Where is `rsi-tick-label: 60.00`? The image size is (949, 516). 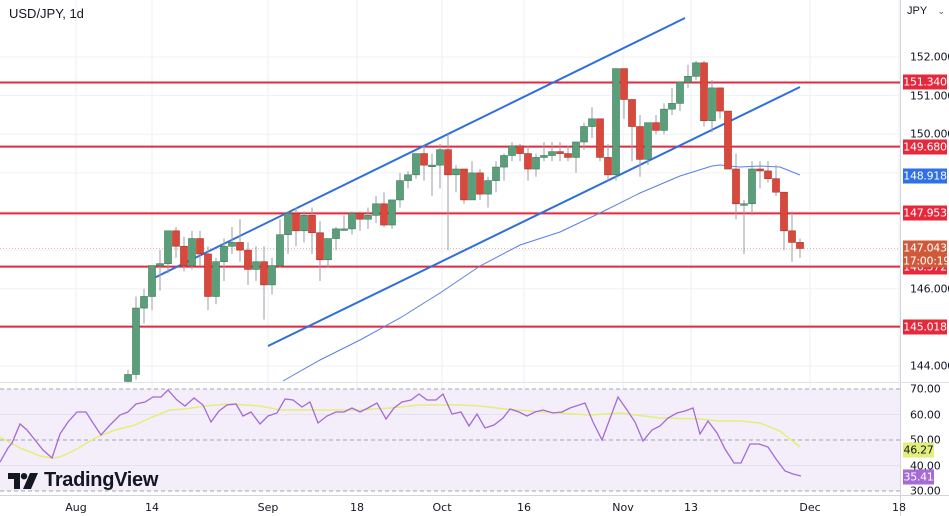
rsi-tick-label: 60.00 is located at coordinates (925, 414).